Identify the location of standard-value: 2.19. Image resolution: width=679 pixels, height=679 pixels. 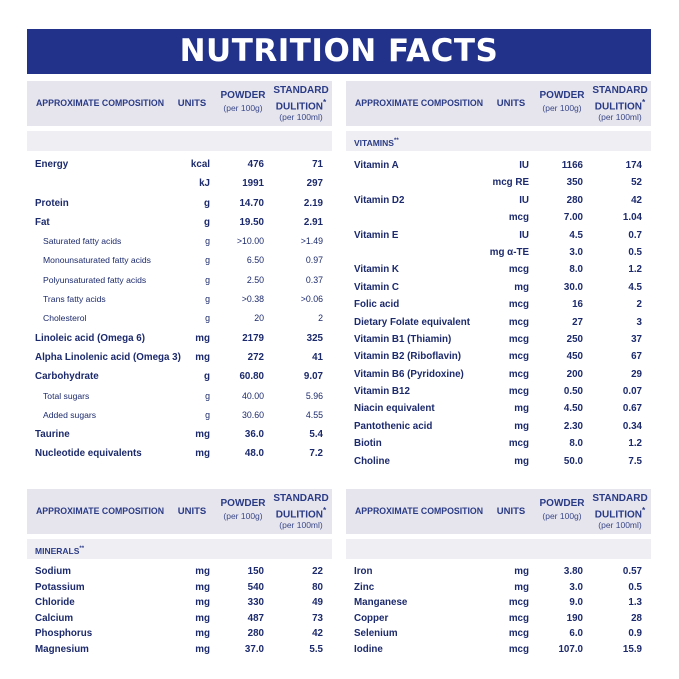
(313, 203).